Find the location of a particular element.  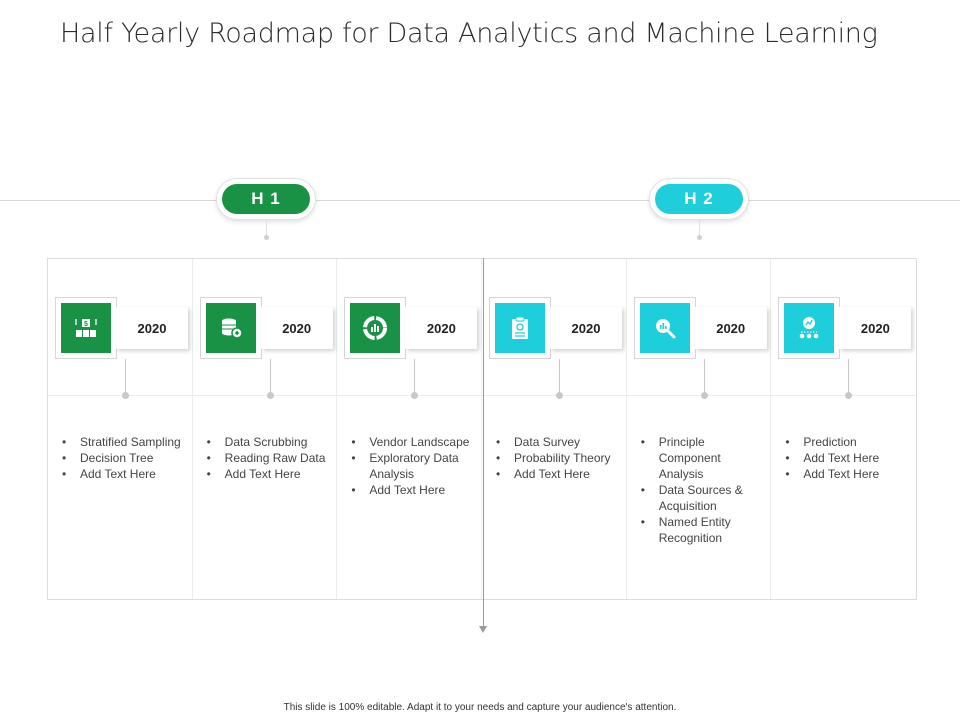

list-item: Named Entity Recognition is located at coordinates (703, 530).